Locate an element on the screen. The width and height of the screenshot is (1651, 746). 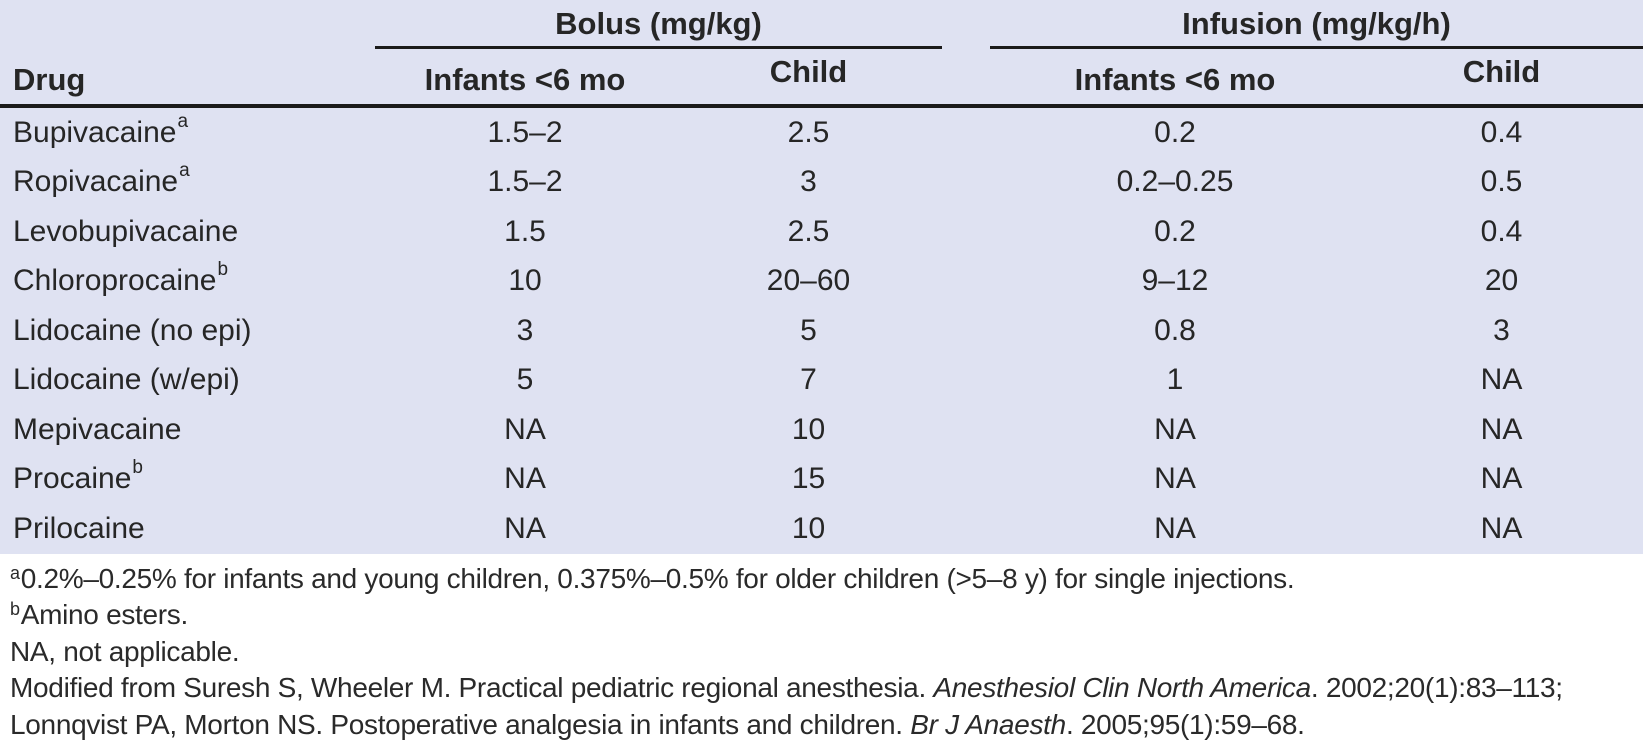
drug-name: Mepivacaine is located at coordinates (97, 429).